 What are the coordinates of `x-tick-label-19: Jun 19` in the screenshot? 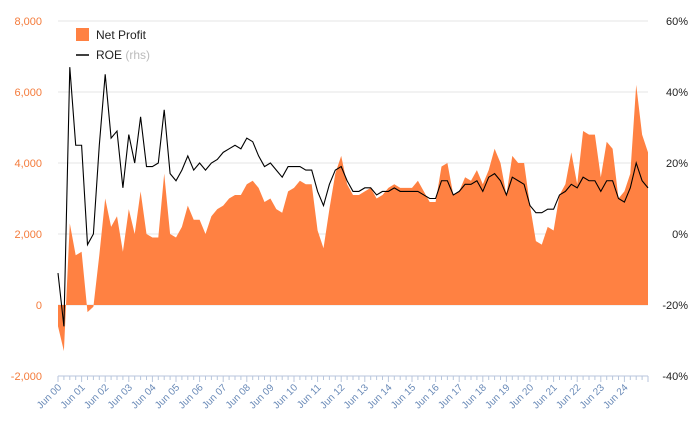 It's located at (498, 396).